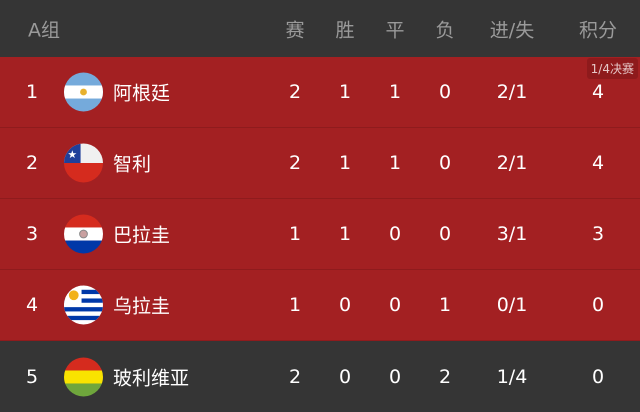 The width and height of the screenshot is (640, 412). I want to click on col-won: 胜, so click(345, 30).